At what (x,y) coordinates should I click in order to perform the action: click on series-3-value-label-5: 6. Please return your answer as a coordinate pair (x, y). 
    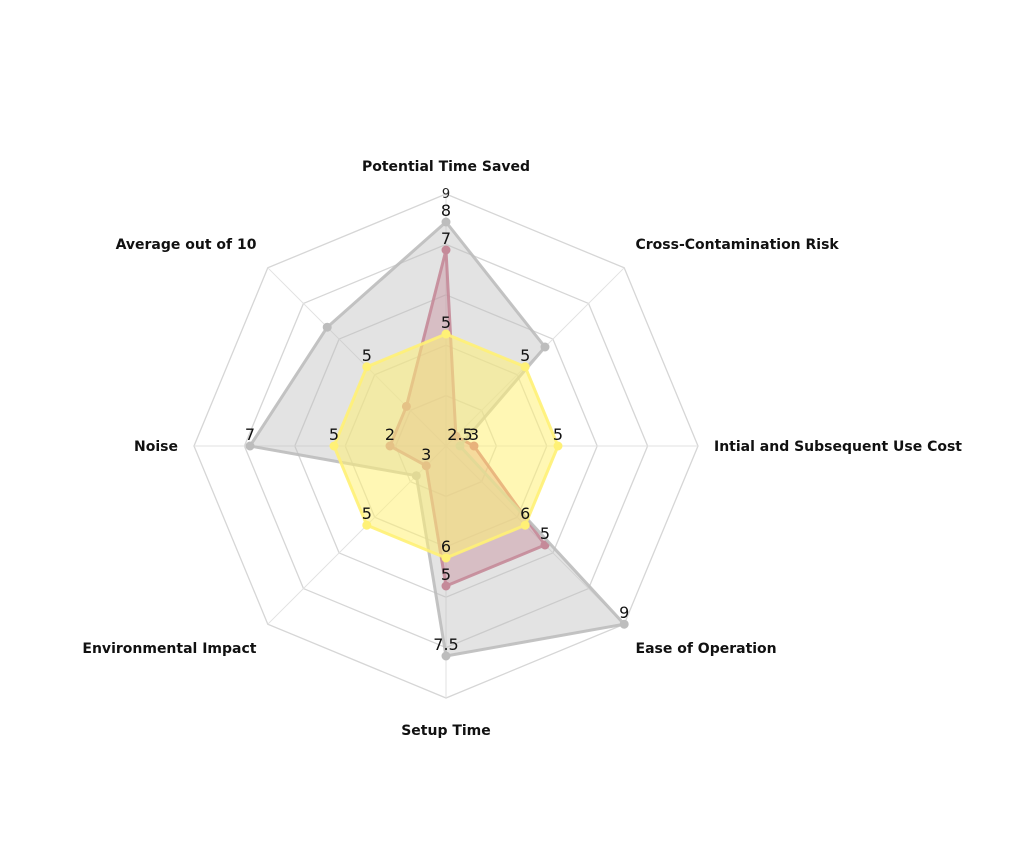
    Looking at the image, I should click on (446, 546).